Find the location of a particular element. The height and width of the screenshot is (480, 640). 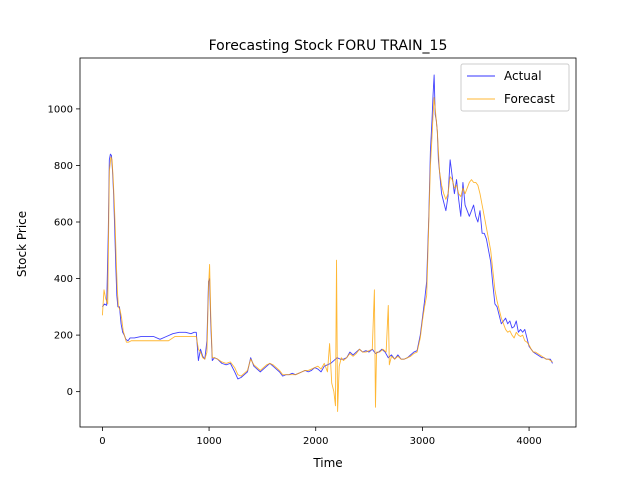

y-axis-label: Stock Price is located at coordinates (22, 244).